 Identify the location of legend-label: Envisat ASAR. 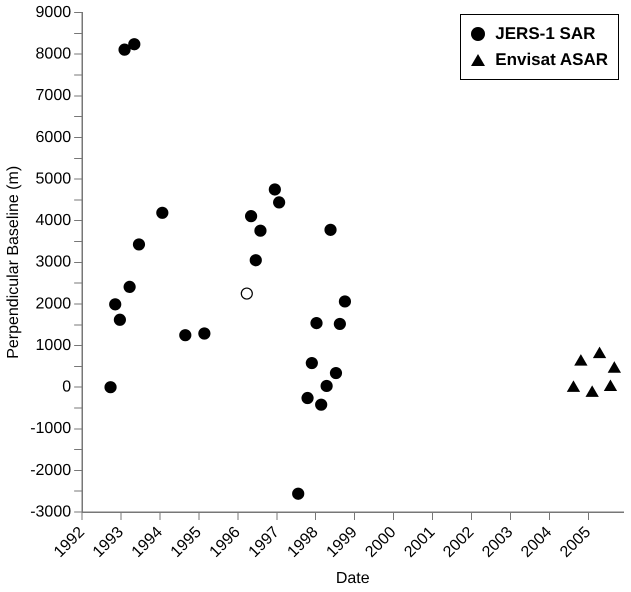
(551, 60).